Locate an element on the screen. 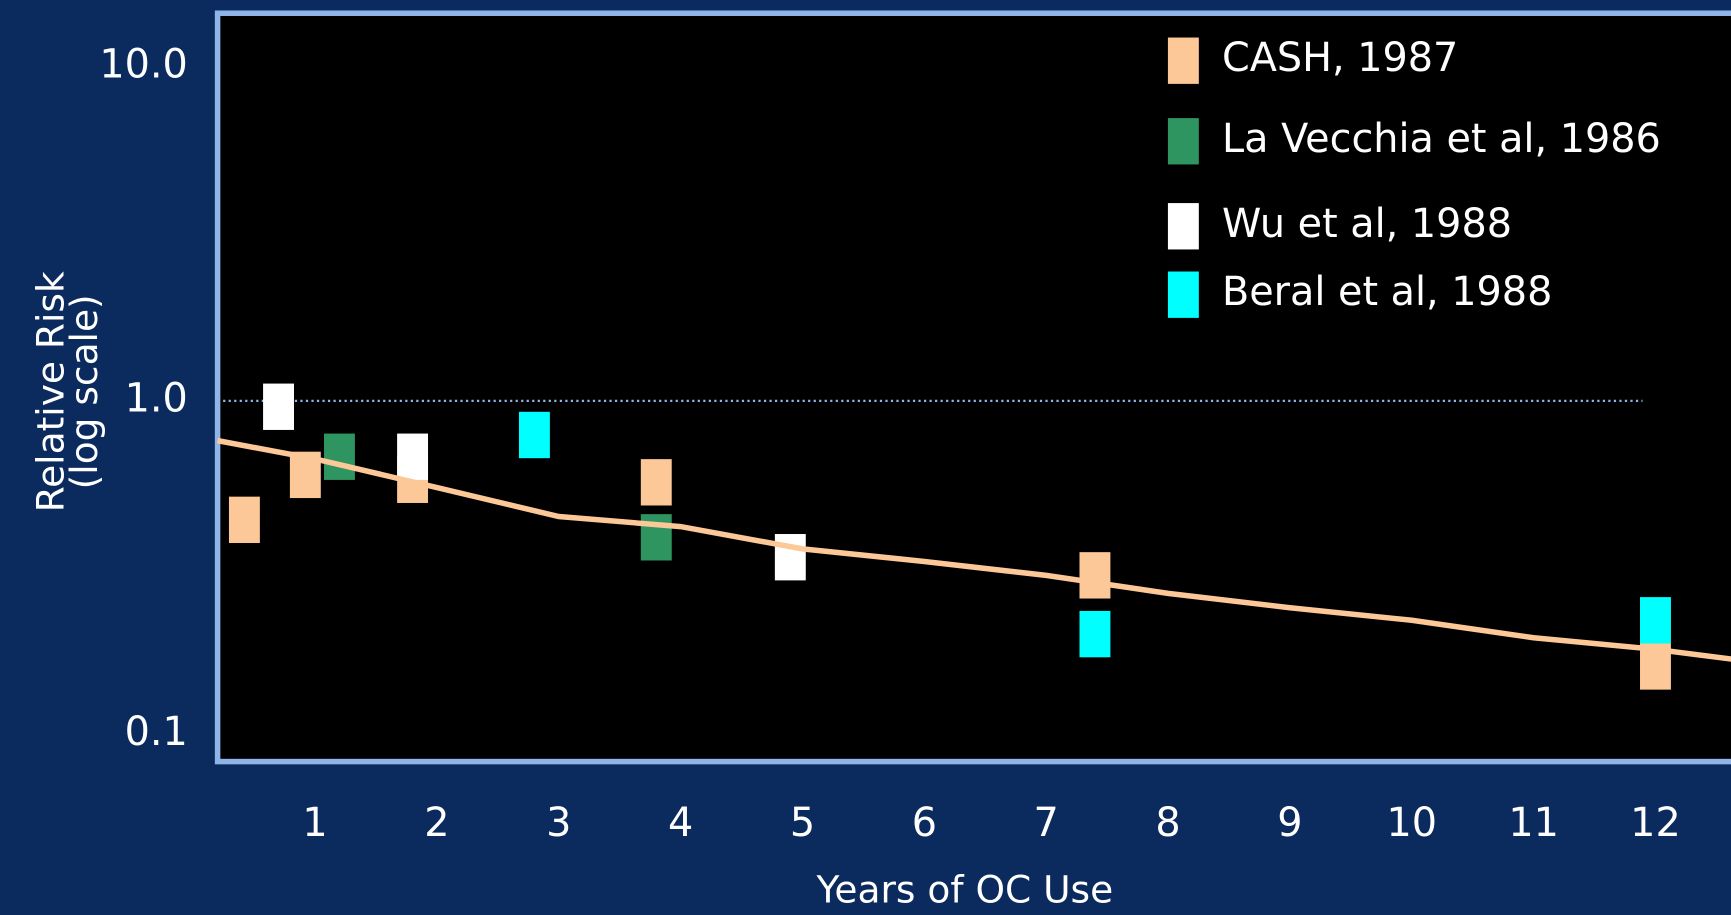 This screenshot has height=915, width=1731. x-tick-label: 2 is located at coordinates (436, 823).